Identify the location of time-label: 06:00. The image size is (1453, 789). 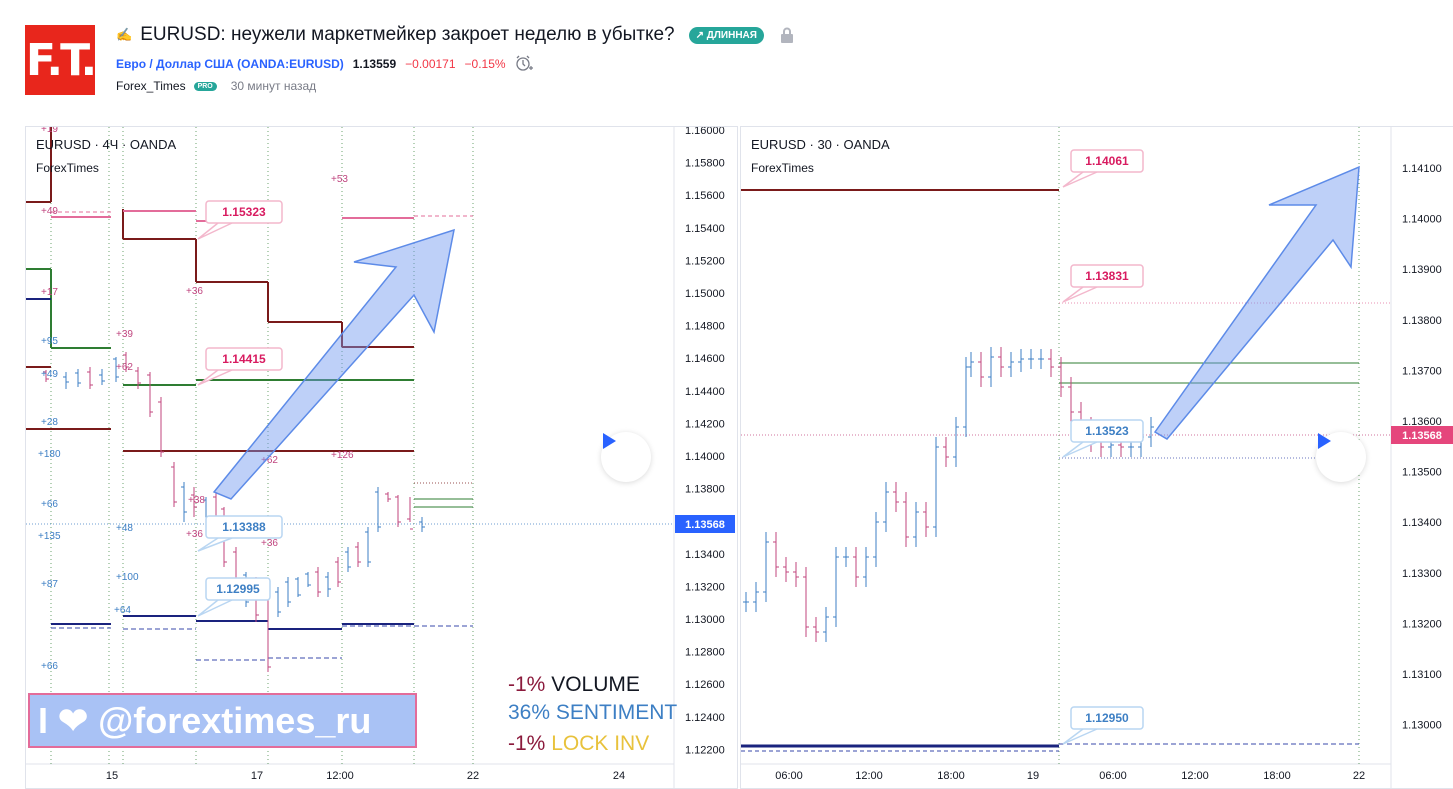
(789, 776).